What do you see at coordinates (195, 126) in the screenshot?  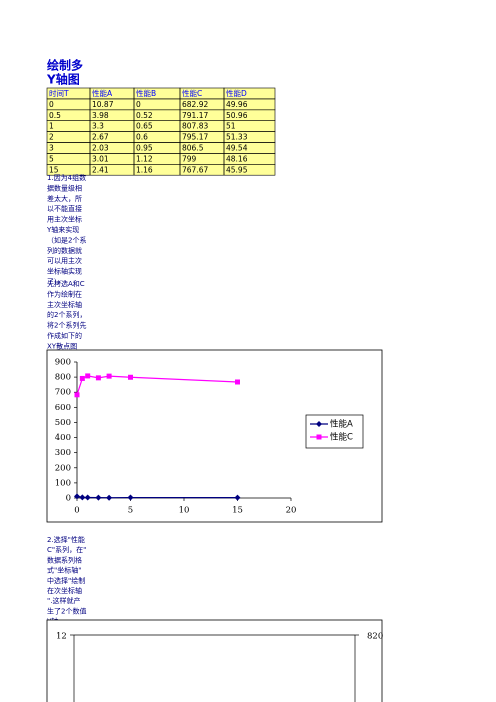 I see `cell-text: 807.83` at bounding box center [195, 126].